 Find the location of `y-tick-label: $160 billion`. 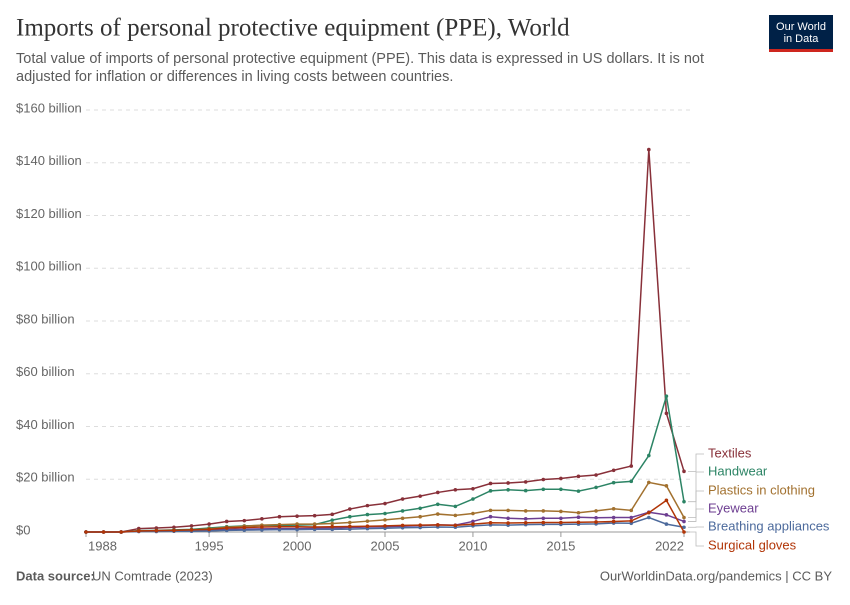

y-tick-label: $160 billion is located at coordinates (49, 107).